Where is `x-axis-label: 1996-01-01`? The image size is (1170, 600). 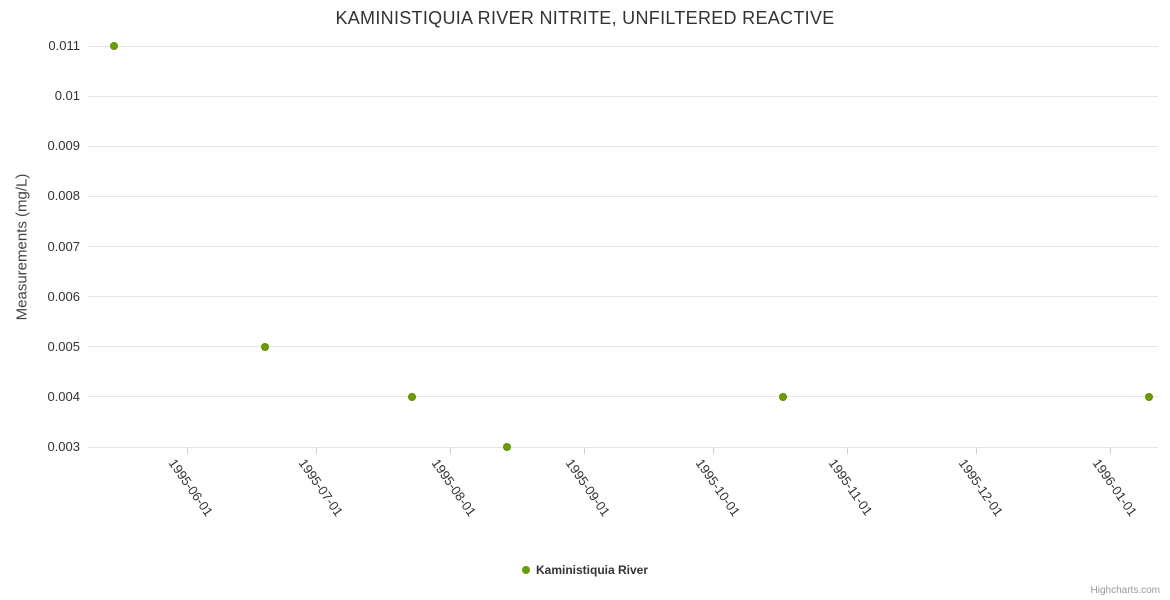
x-axis-label: 1996-01-01 is located at coordinates (1114, 488).